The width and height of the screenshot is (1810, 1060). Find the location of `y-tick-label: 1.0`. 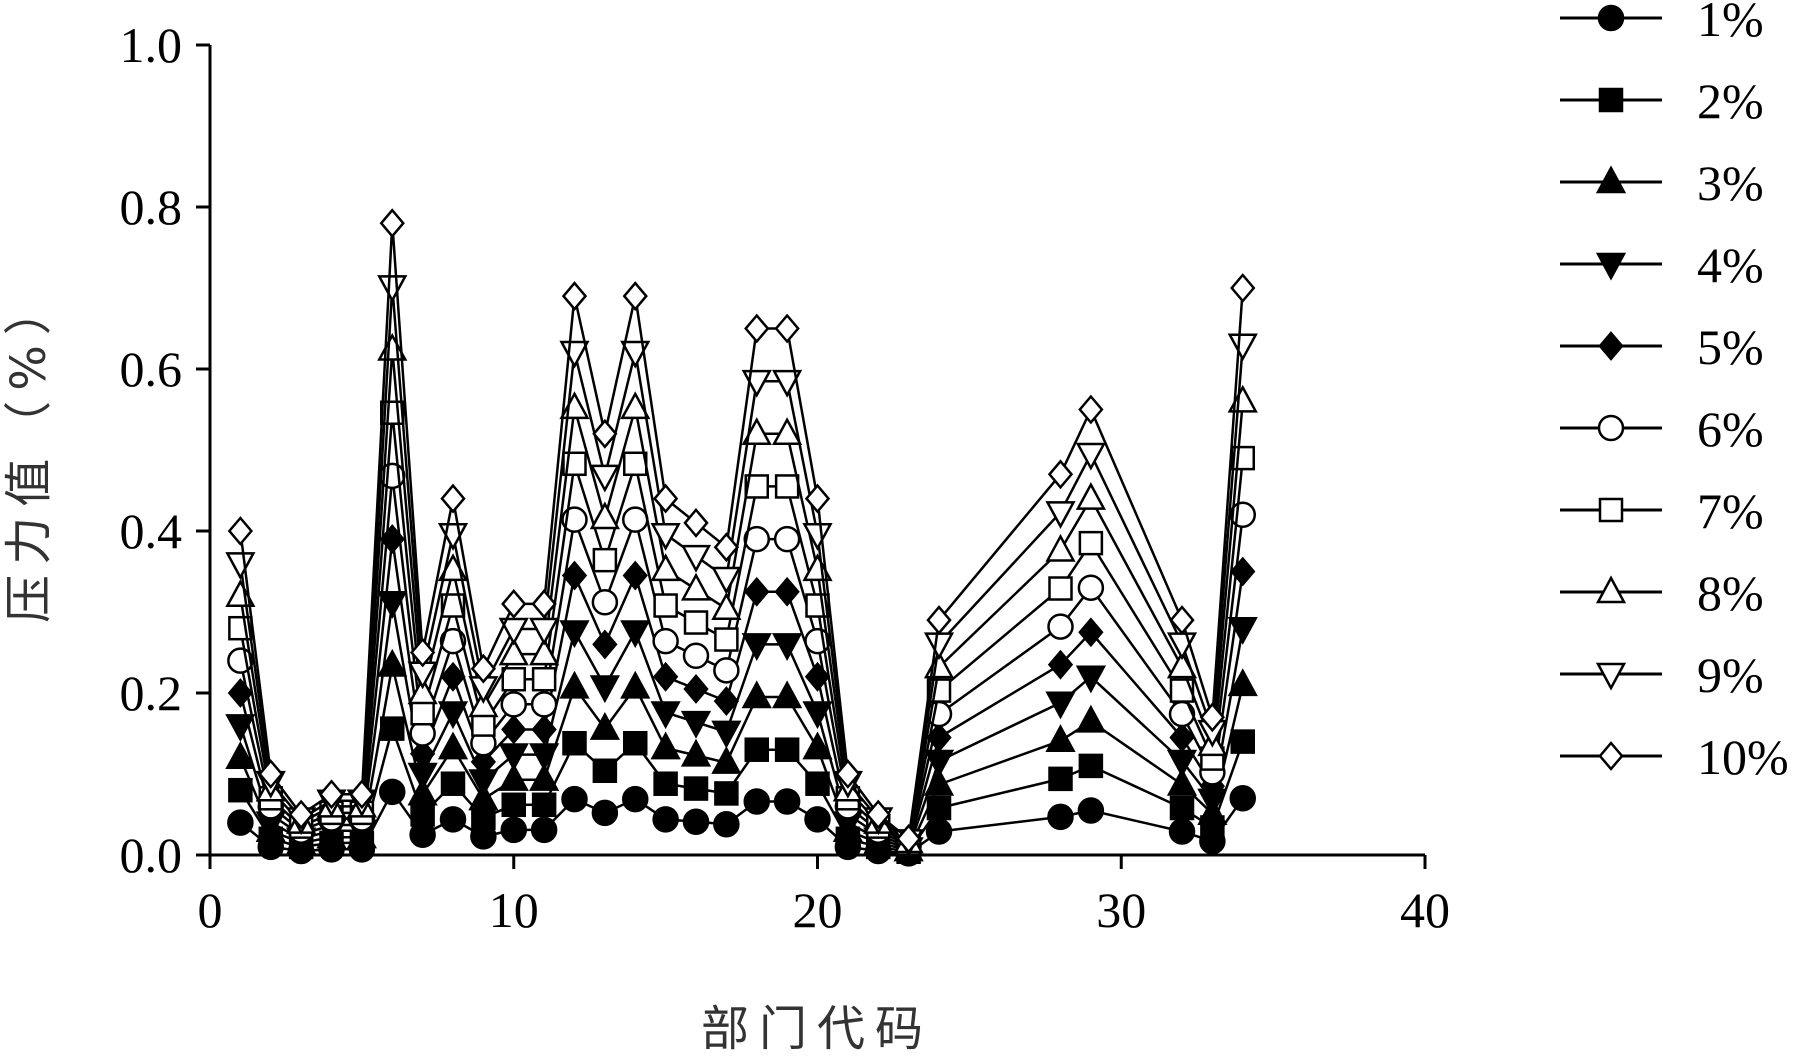

y-tick-label: 1.0 is located at coordinates (151, 45).